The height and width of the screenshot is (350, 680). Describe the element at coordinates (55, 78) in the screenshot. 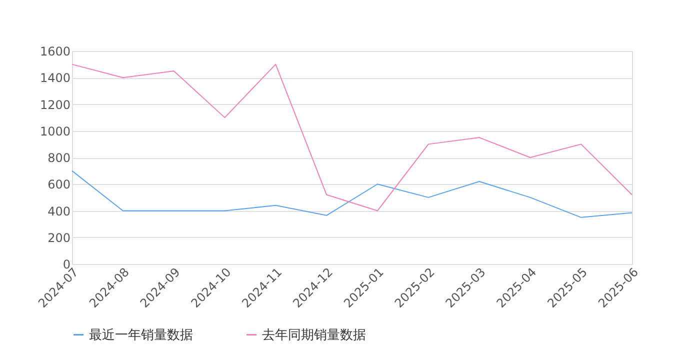

I see `y-tick-label: 1400` at that location.